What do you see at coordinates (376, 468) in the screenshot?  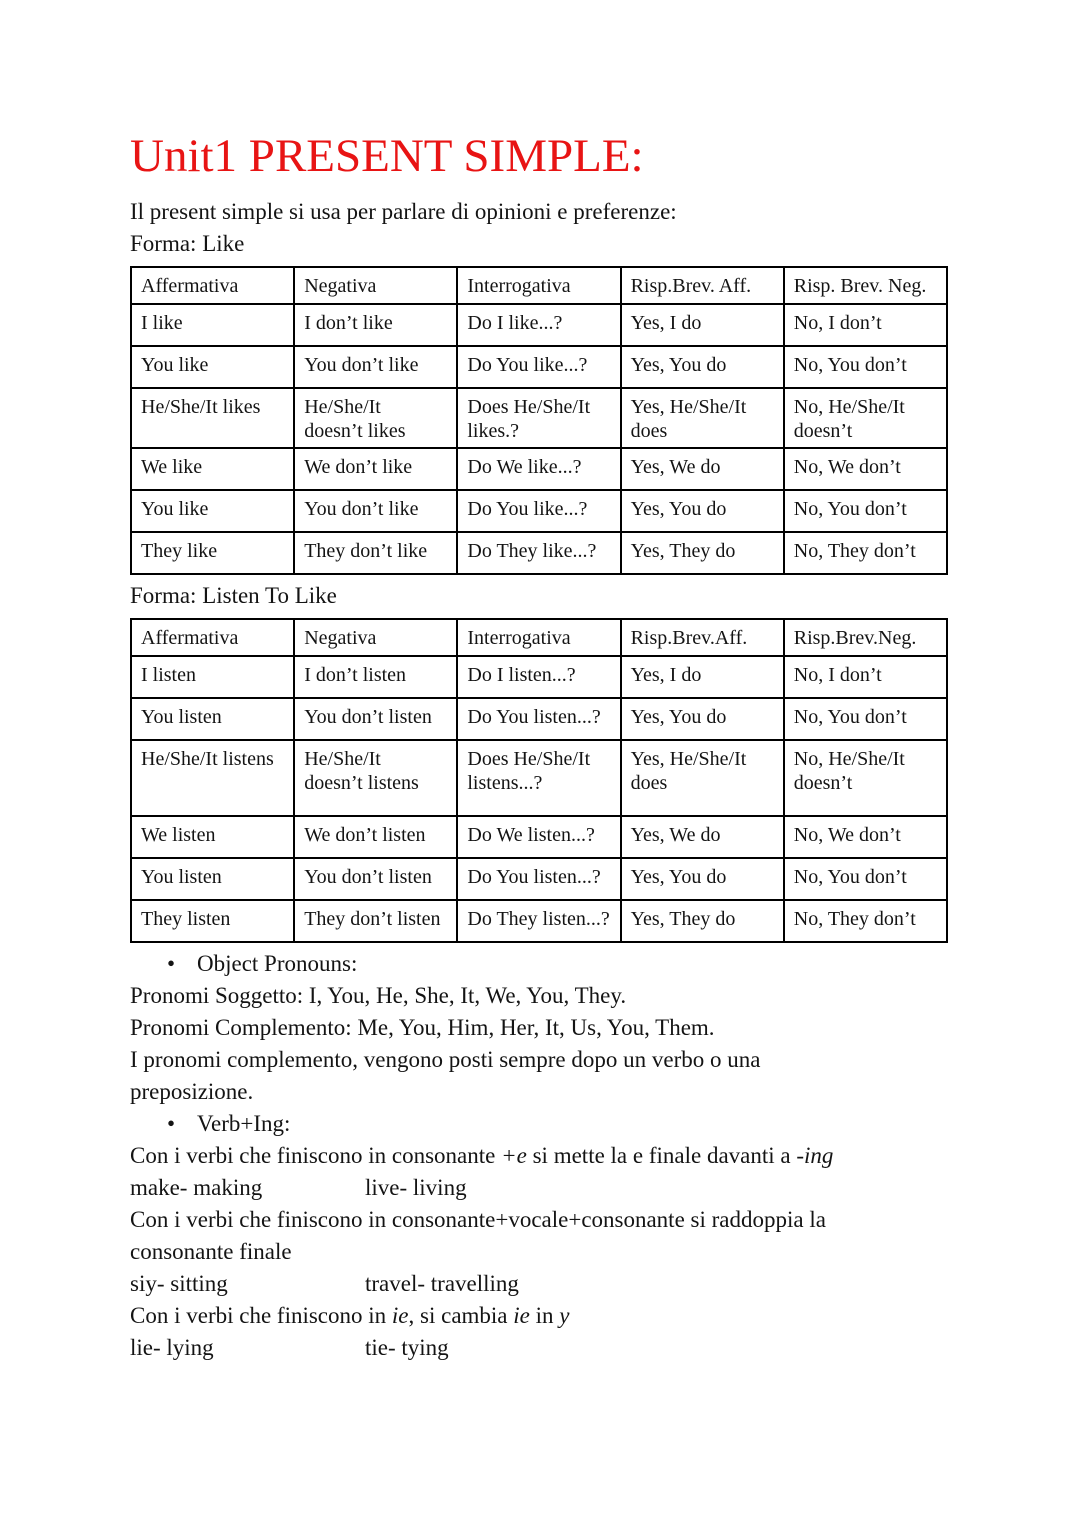 I see `table-cell: We don’t like` at bounding box center [376, 468].